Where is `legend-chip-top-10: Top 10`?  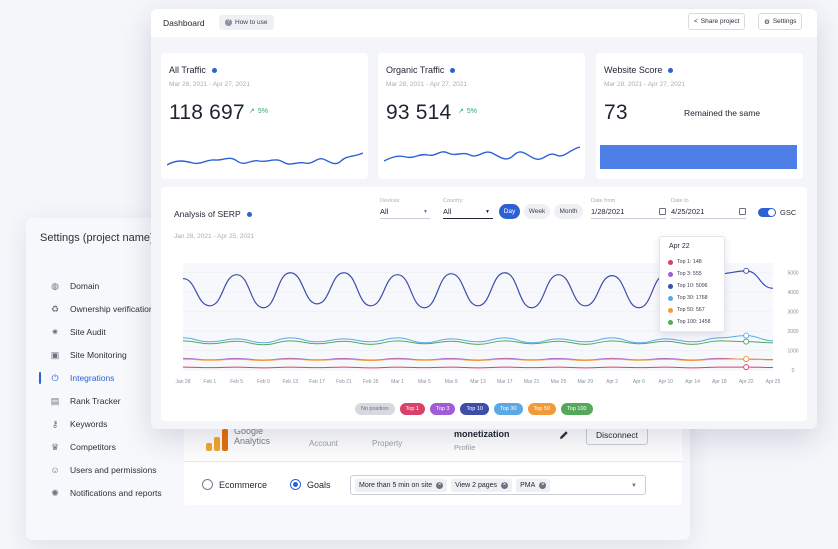 legend-chip-top-10: Top 10 is located at coordinates (474, 409).